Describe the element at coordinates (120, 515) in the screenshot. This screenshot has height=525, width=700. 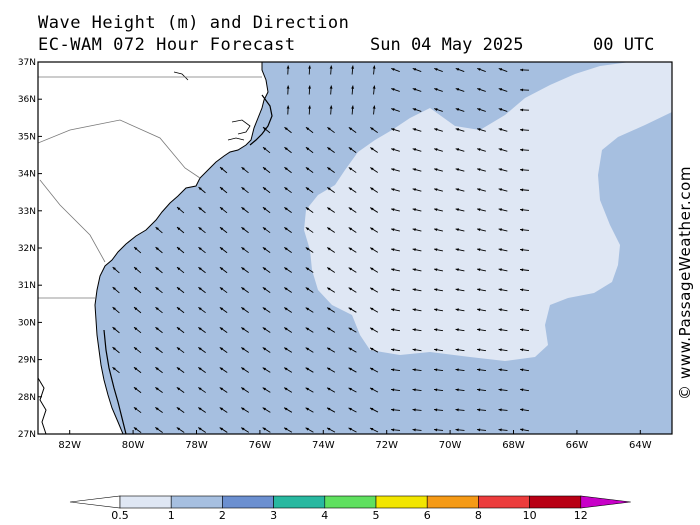
I see `colorbar-label: 0.5` at that location.